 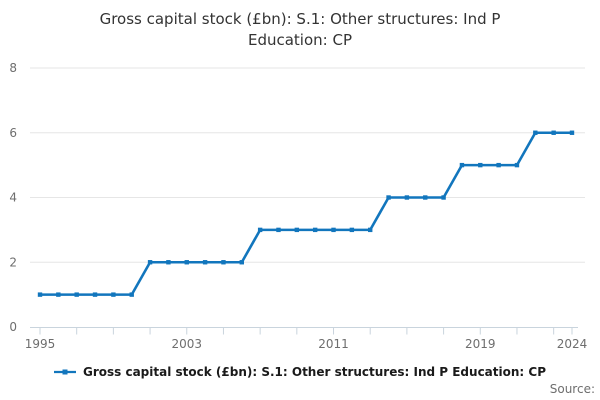 What do you see at coordinates (306, 344) in the screenshot?
I see `x-axis-labels: 1995 2003 2011 2019 2024` at bounding box center [306, 344].